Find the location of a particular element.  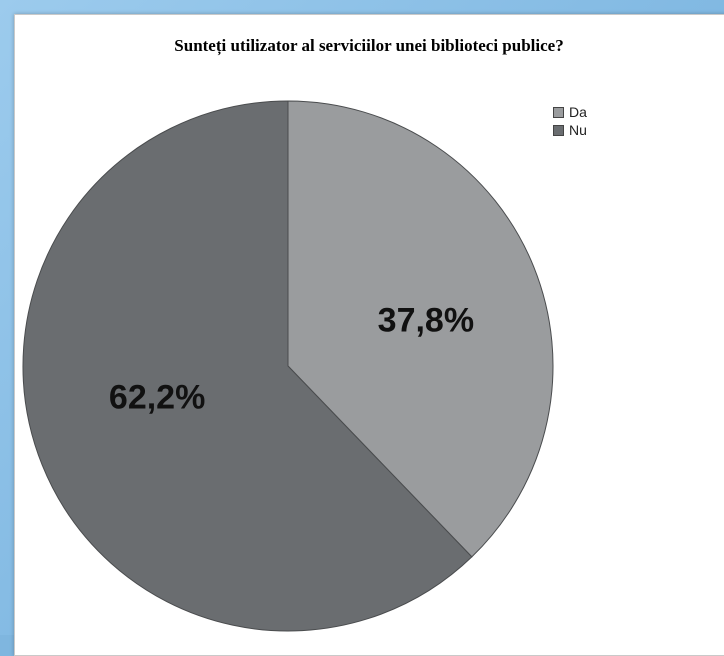

legend: Da Nu is located at coordinates (570, 121).